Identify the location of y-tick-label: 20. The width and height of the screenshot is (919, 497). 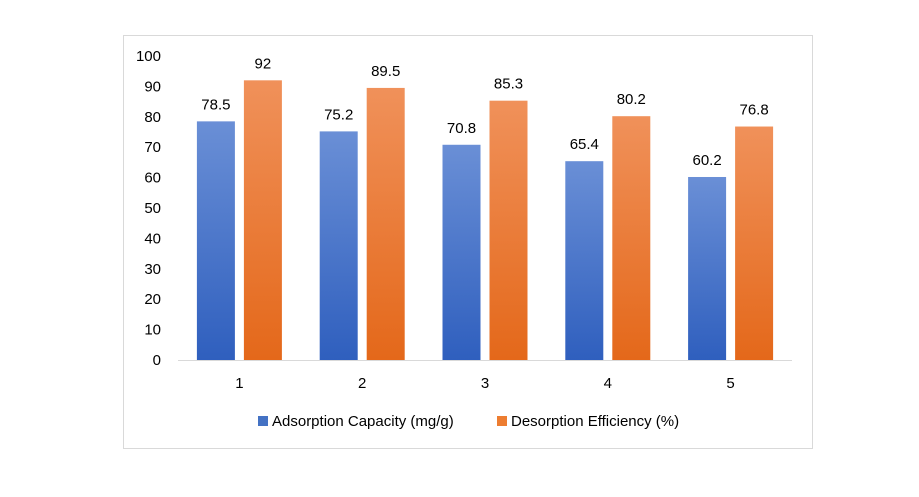
(152, 299).